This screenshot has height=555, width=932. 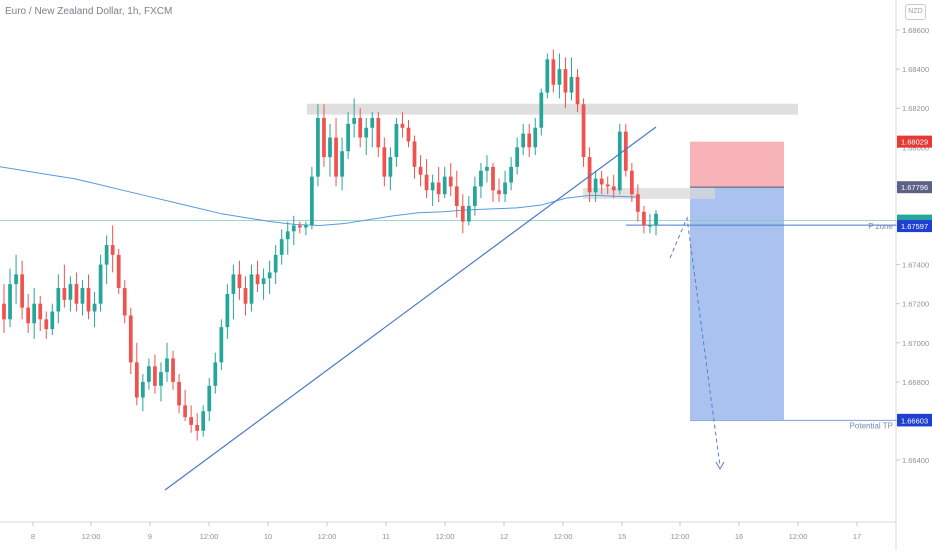 What do you see at coordinates (649, 193) in the screenshot?
I see `entry-zone` at bounding box center [649, 193].